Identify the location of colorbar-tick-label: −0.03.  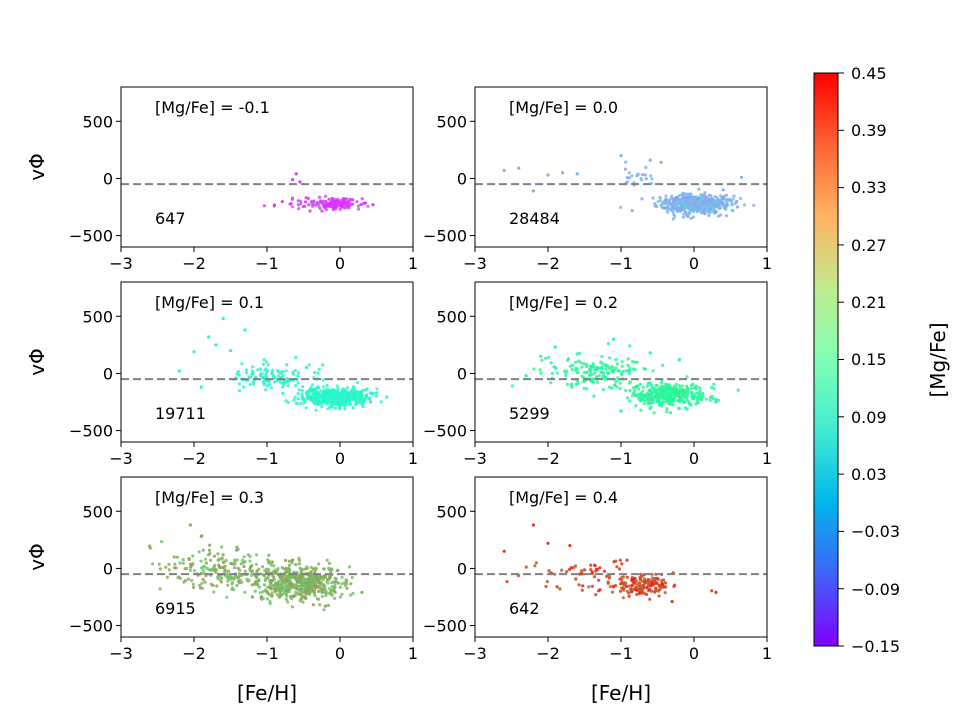
(875, 531).